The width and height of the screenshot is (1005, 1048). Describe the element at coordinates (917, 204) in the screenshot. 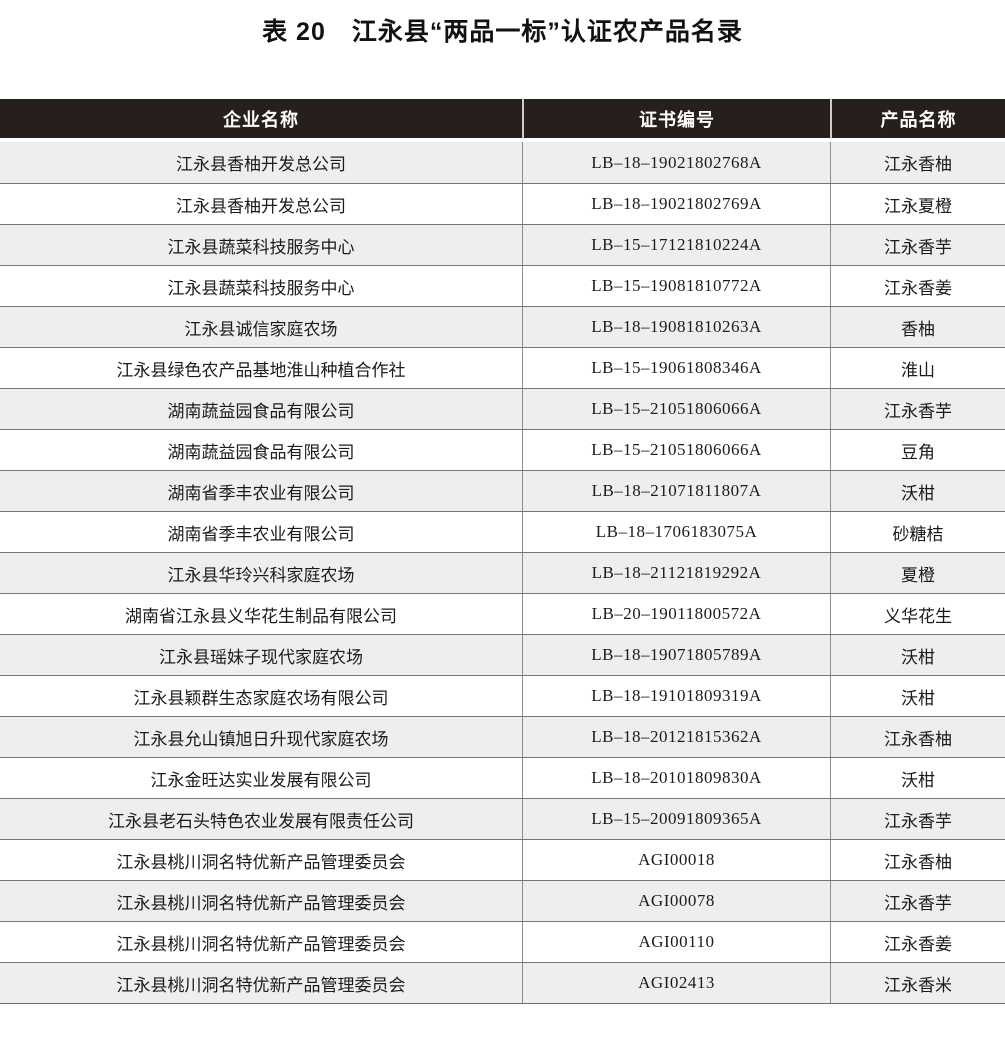

I see `product-name-cell: 江永夏橙` at that location.